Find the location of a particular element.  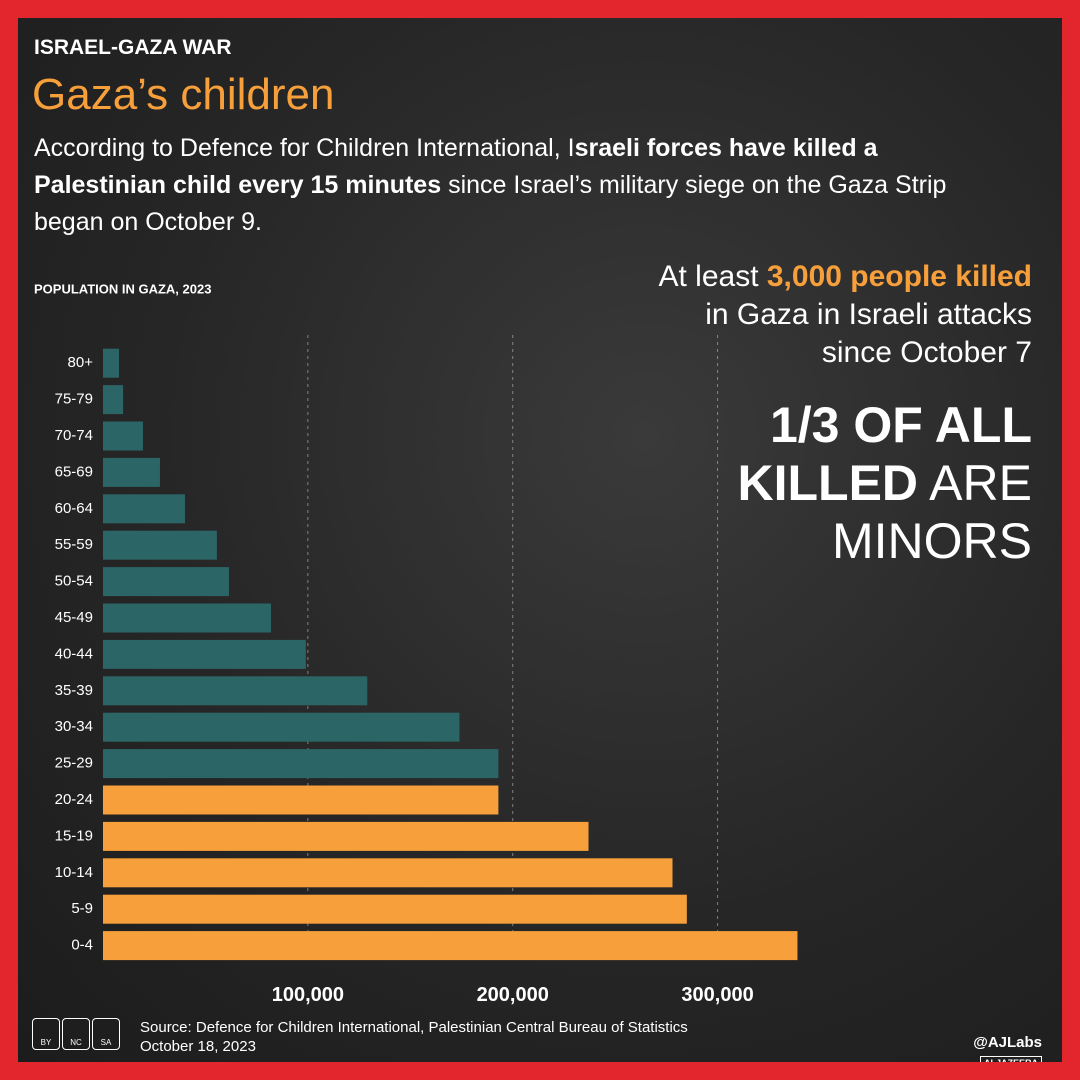

y-tick-label: 0-4 is located at coordinates (82, 945).